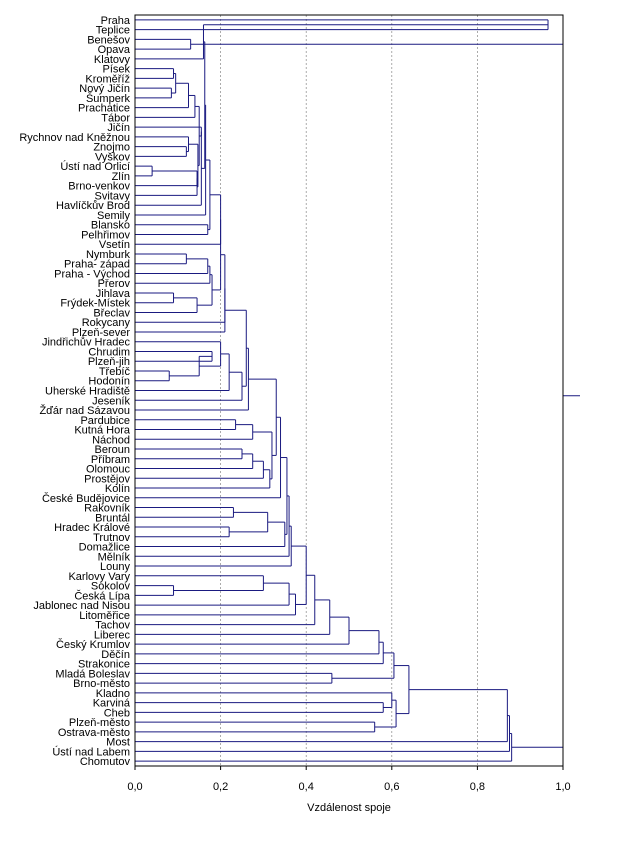 This screenshot has height=845, width=620. I want to click on leaf-label: Uherské Hradiště, so click(87, 392).